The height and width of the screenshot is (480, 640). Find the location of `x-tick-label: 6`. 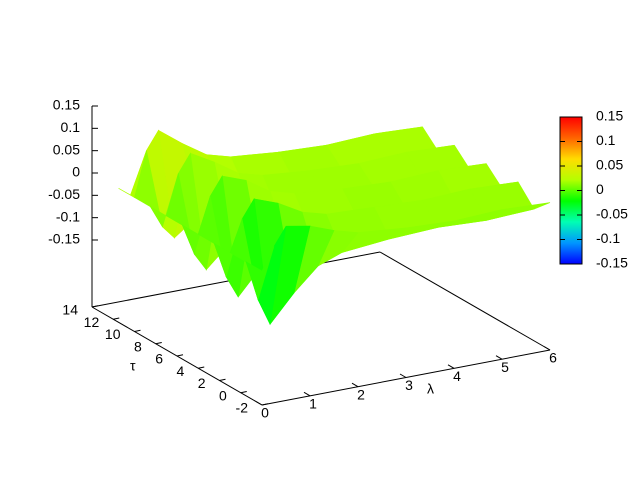

x-tick-label: 6 is located at coordinates (553, 358).